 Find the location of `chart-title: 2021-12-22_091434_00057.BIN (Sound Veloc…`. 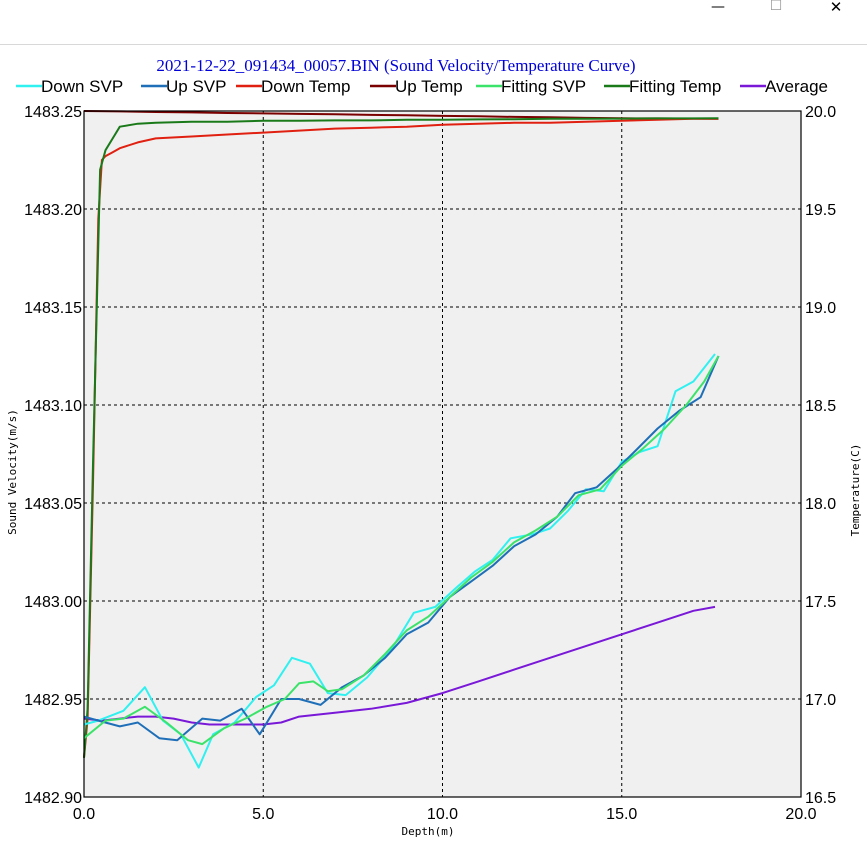

chart-title: 2021-12-22_091434_00057.BIN (Sound Veloc… is located at coordinates (395, 65).